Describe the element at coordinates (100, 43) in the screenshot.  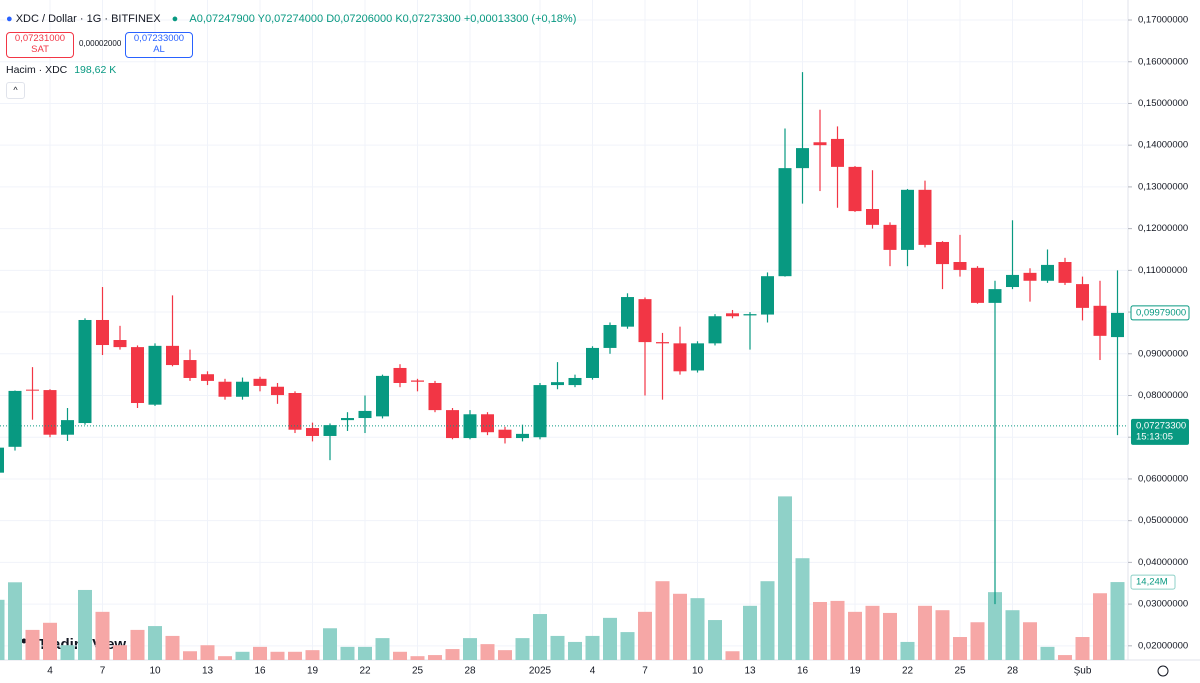
I see `spread: 0,00002000` at that location.